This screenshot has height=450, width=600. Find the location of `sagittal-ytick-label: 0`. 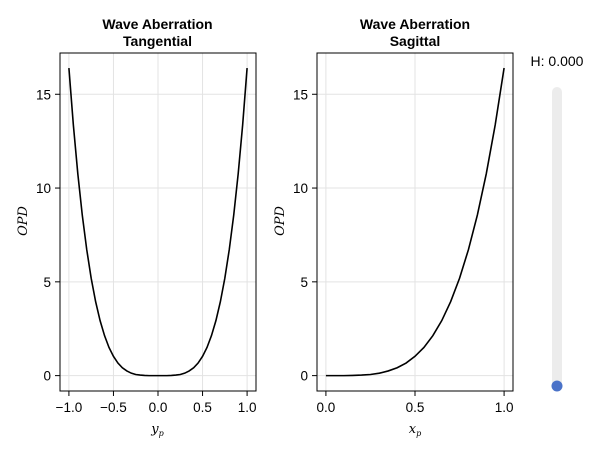

sagittal-ytick-label: 0 is located at coordinates (304, 376).